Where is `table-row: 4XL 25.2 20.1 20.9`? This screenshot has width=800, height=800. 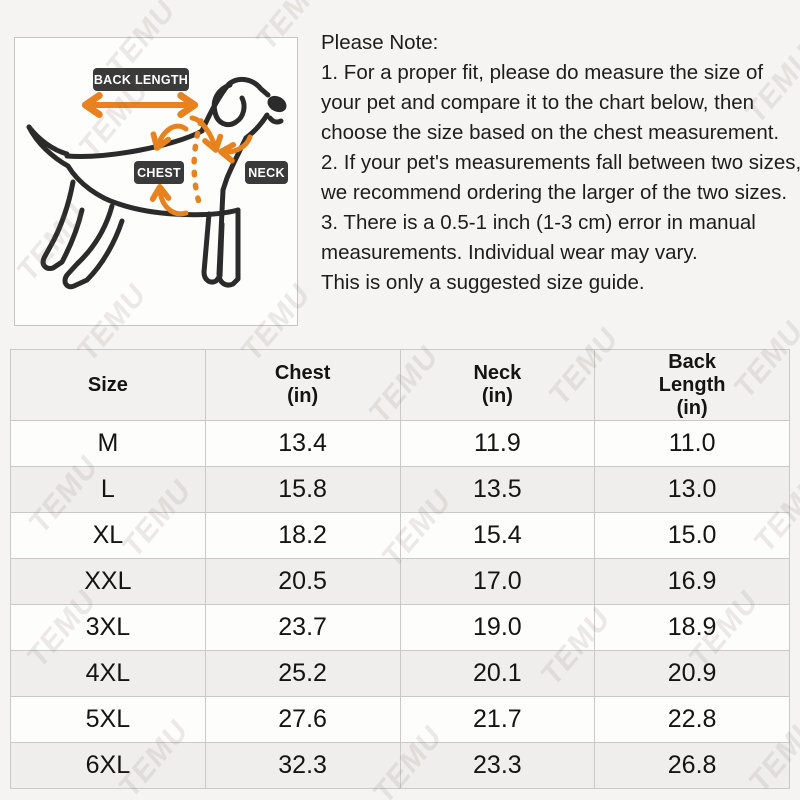 table-row: 4XL 25.2 20.1 20.9 is located at coordinates (400, 673).